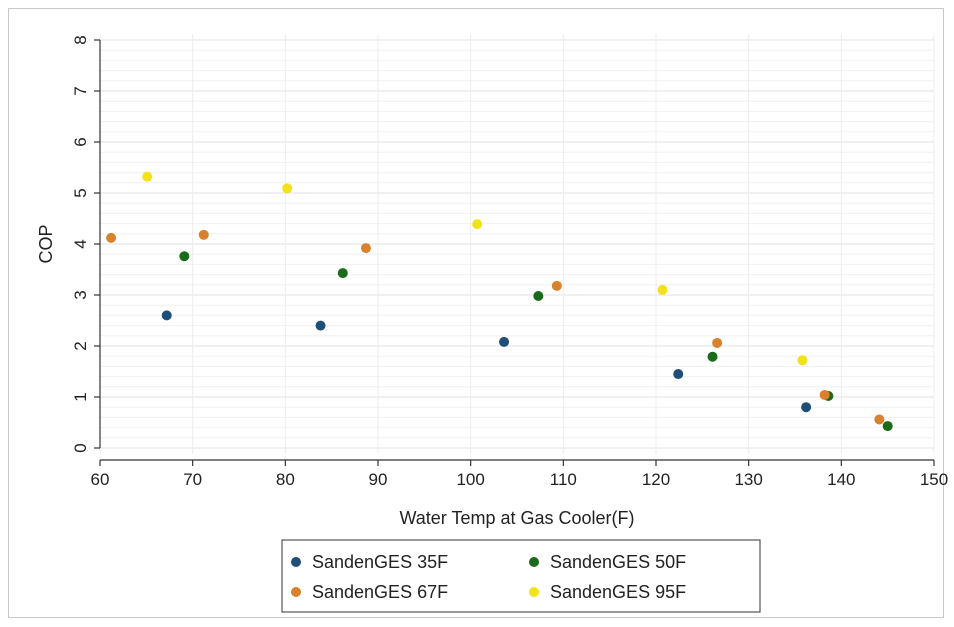 The width and height of the screenshot is (954, 627). Describe the element at coordinates (516, 518) in the screenshot. I see `x-axis-title: Water Temp at Gas Cooler(F)` at that location.